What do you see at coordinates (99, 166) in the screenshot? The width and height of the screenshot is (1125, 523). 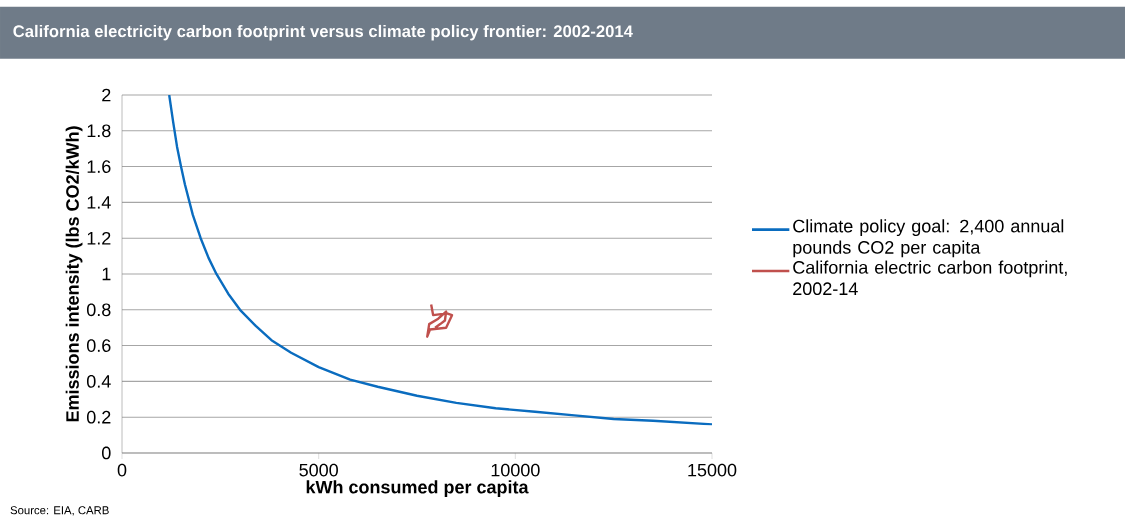 I see `y-tick-label: 1.6` at bounding box center [99, 166].